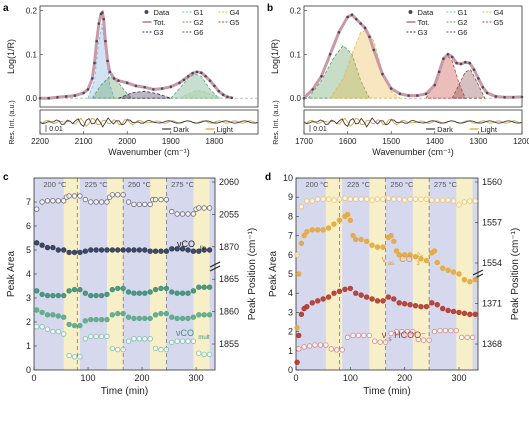  Describe the element at coordinates (185, 333) in the screenshot. I see `annotation-vco-mult: νCO` at that location.